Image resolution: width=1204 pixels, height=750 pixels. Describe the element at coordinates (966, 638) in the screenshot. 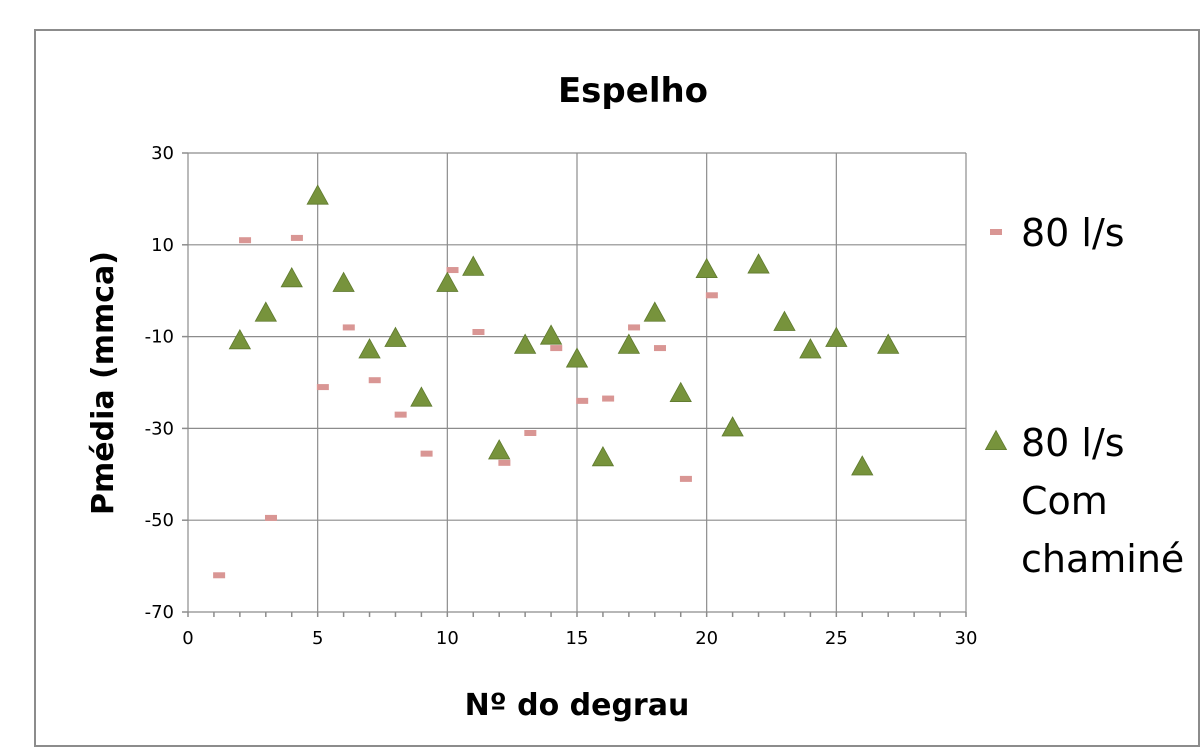

I see `x-tick-label: 30` at that location.